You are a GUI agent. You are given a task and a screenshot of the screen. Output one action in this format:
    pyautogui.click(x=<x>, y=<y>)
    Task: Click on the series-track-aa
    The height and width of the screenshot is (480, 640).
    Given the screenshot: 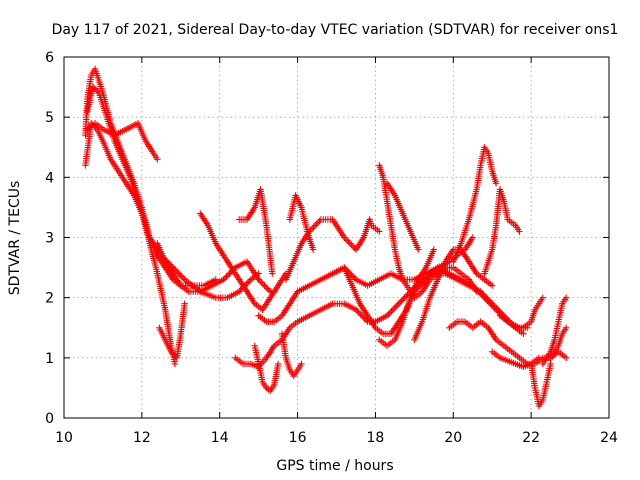 What is the action you would take?
    pyautogui.click(x=554, y=346)
    